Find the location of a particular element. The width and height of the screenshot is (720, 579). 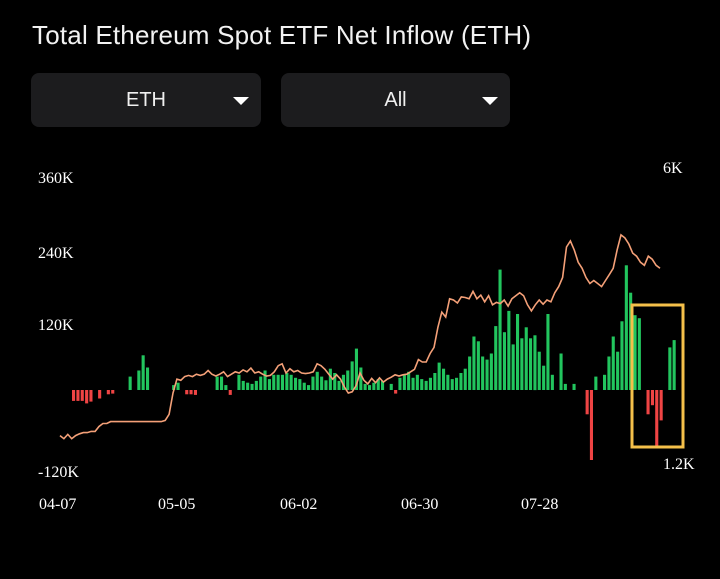

x-tick-label: 06-02 is located at coordinates (298, 504).